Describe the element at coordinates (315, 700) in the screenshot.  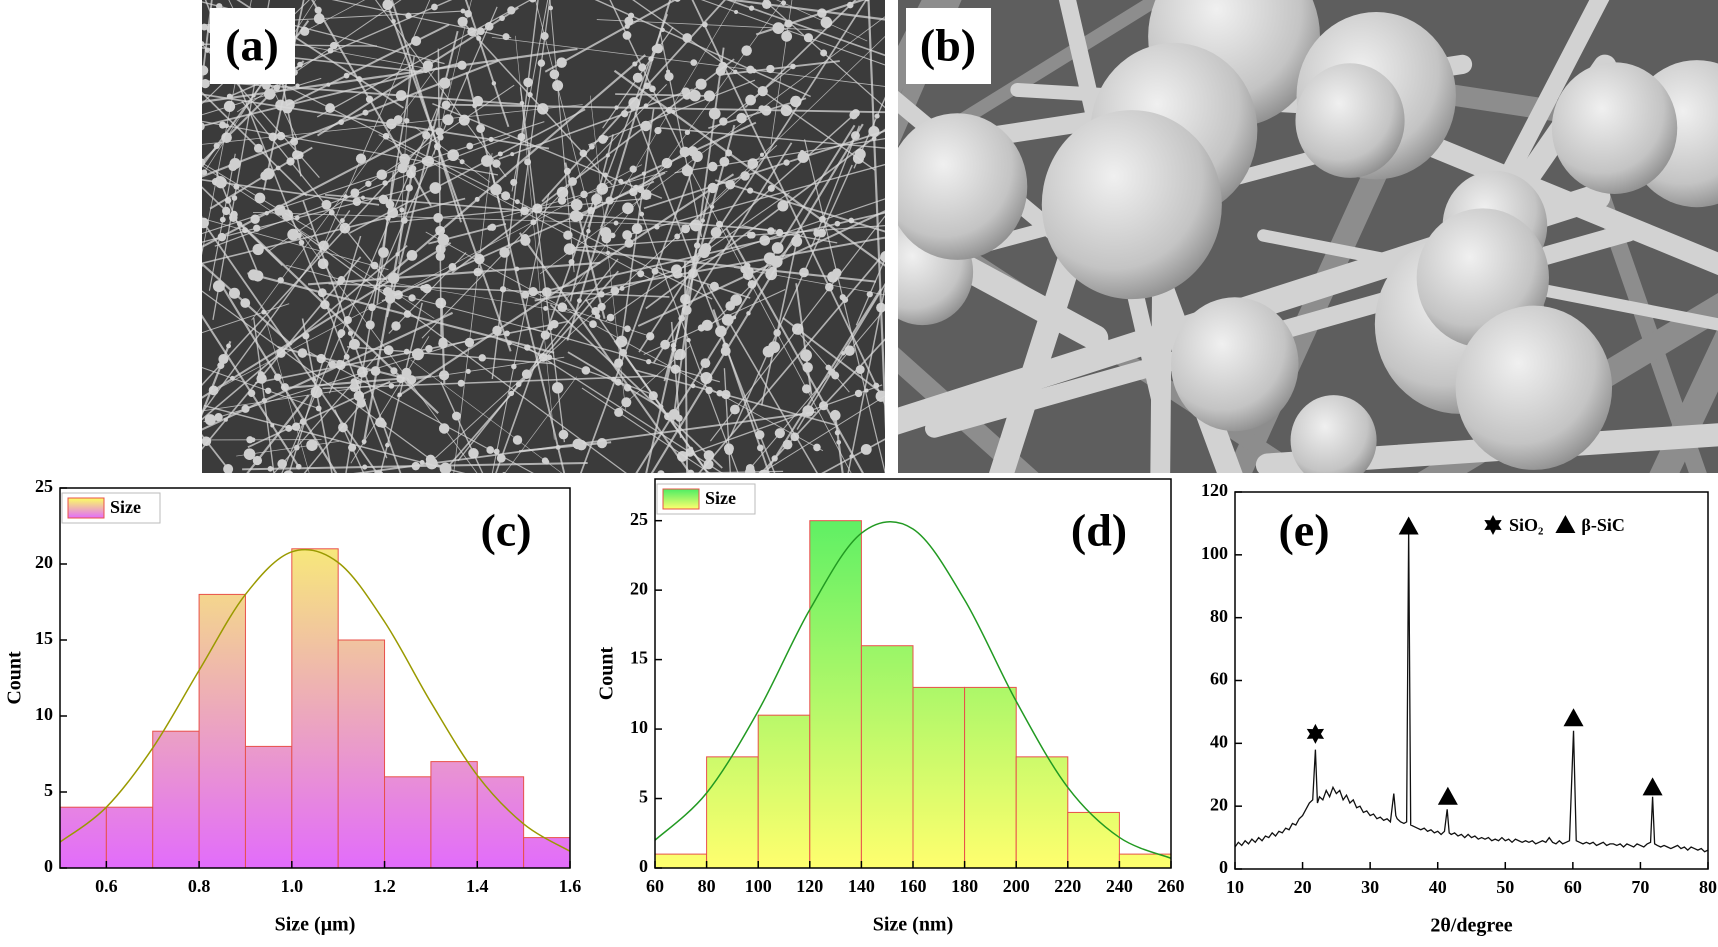
I see `fit-curve` at that location.